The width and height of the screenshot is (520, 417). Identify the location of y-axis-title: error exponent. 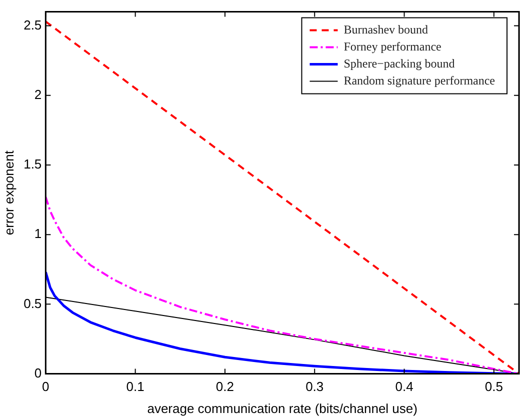
(8, 193).